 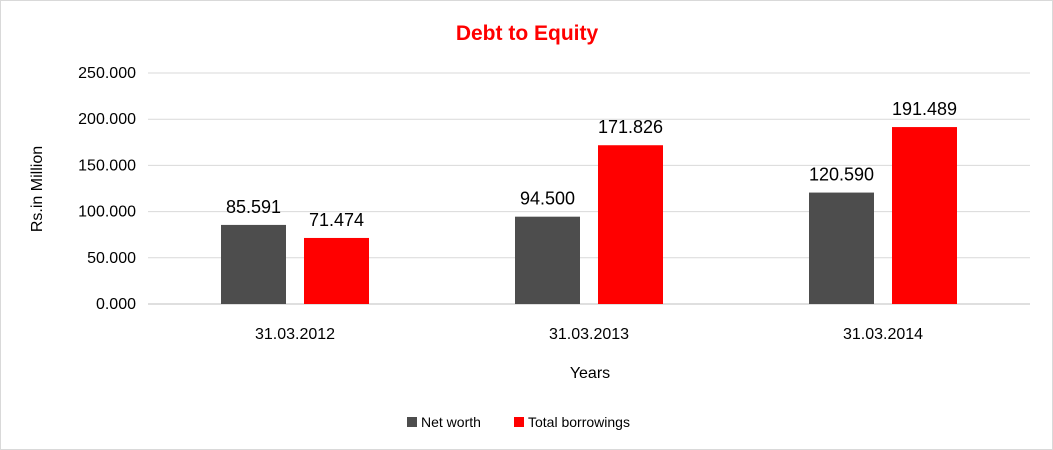 I want to click on legend: Net worth Total borrowings, so click(x=518, y=422).